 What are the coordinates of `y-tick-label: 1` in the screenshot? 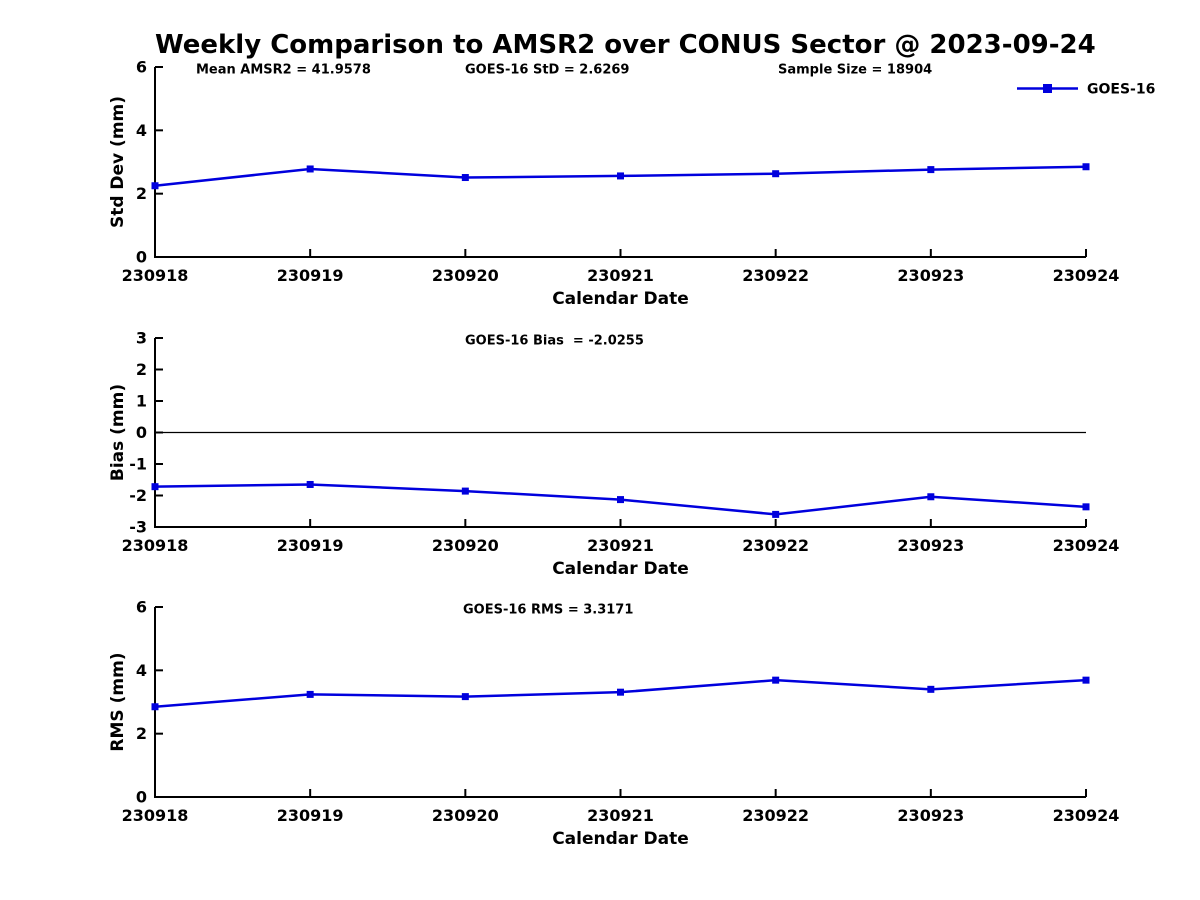 It's located at (141, 401).